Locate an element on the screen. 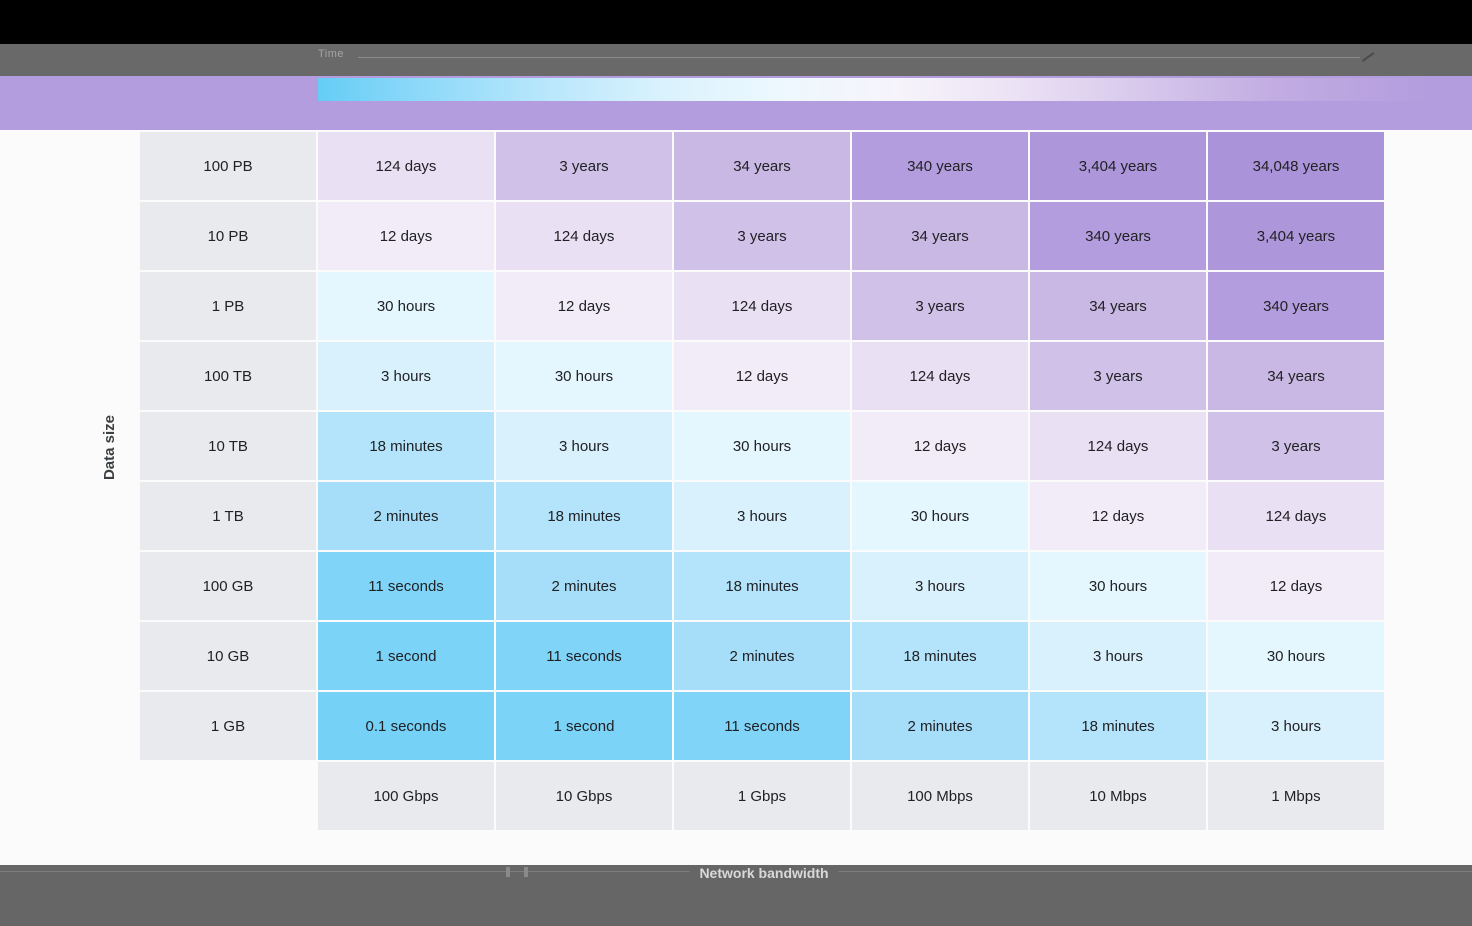 The height and width of the screenshot is (926, 1472). top-black-bar is located at coordinates (736, 22).